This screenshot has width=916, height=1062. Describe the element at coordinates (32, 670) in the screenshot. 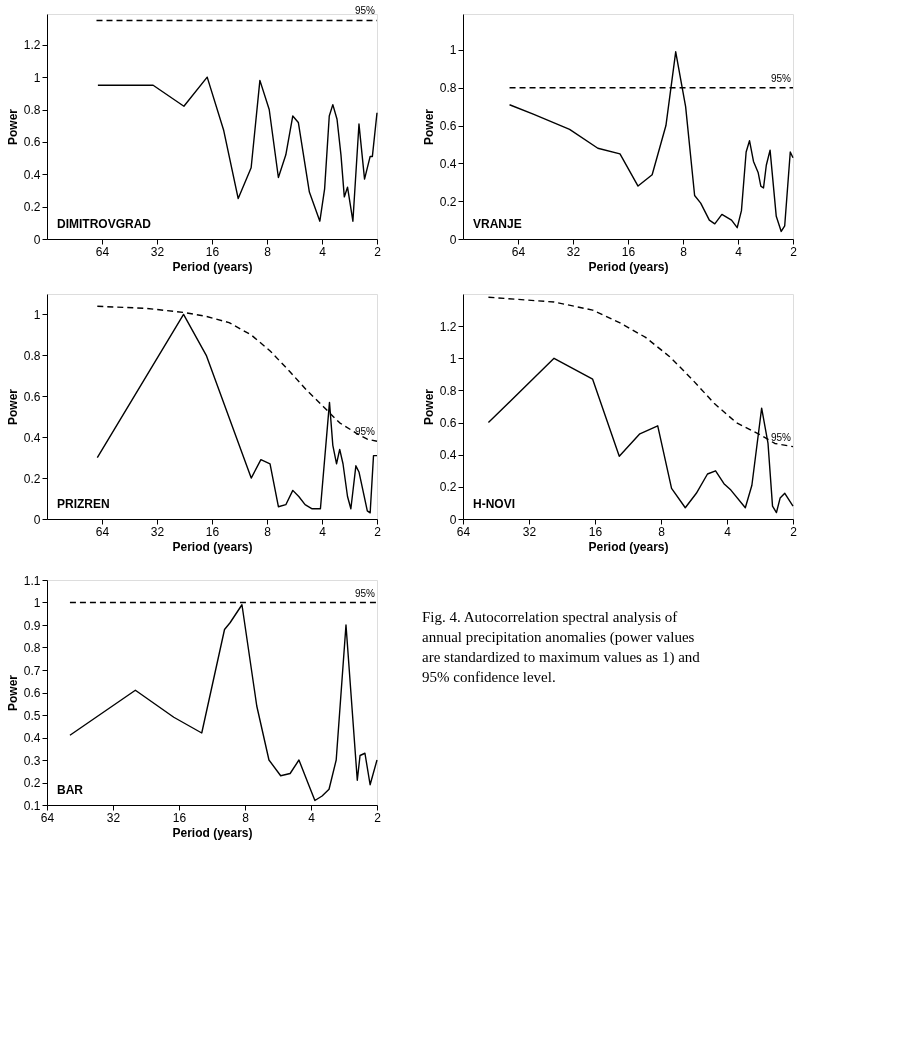

I see `y-tick-label: 0.7` at that location.